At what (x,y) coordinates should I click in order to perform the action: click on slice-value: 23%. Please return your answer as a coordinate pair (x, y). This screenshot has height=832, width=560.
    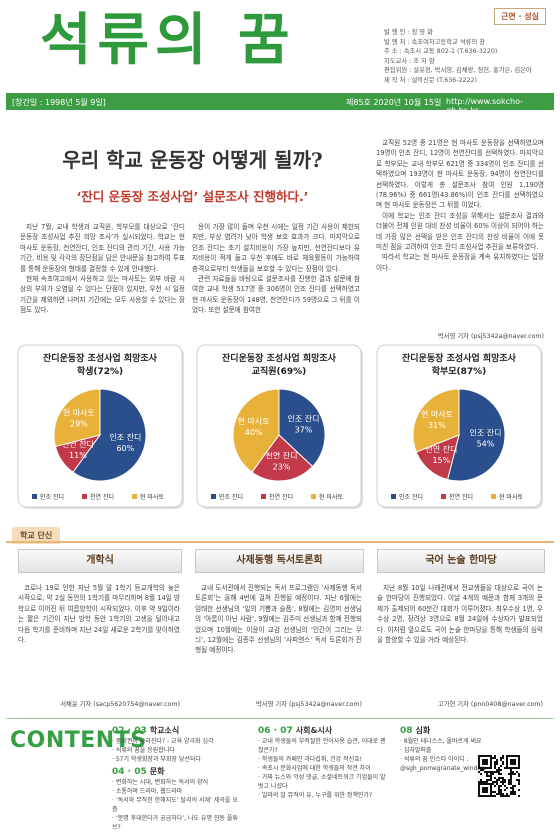
    Looking at the image, I should click on (282, 467).